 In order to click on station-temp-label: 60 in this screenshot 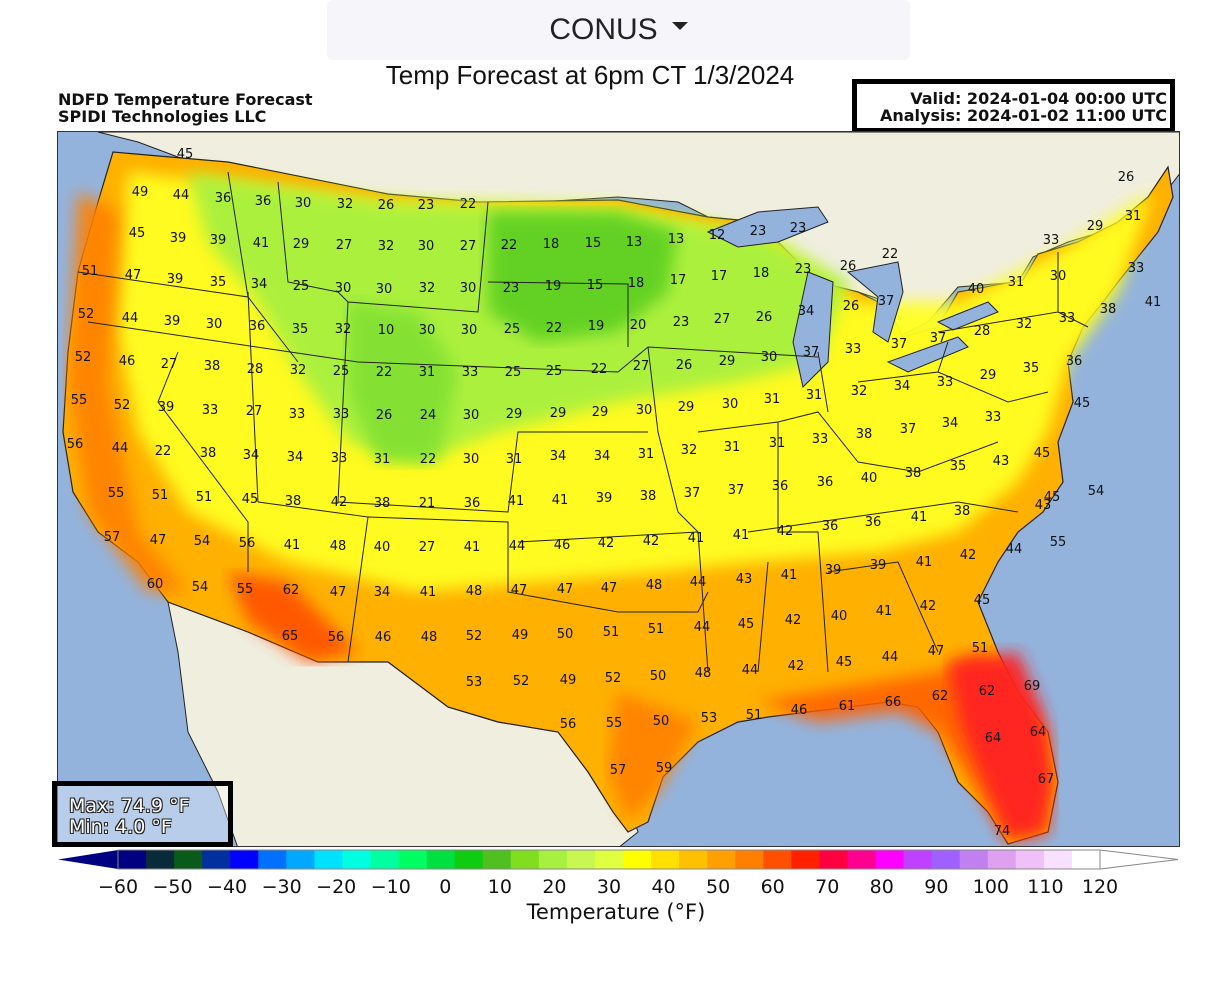, I will do `click(155, 584)`.